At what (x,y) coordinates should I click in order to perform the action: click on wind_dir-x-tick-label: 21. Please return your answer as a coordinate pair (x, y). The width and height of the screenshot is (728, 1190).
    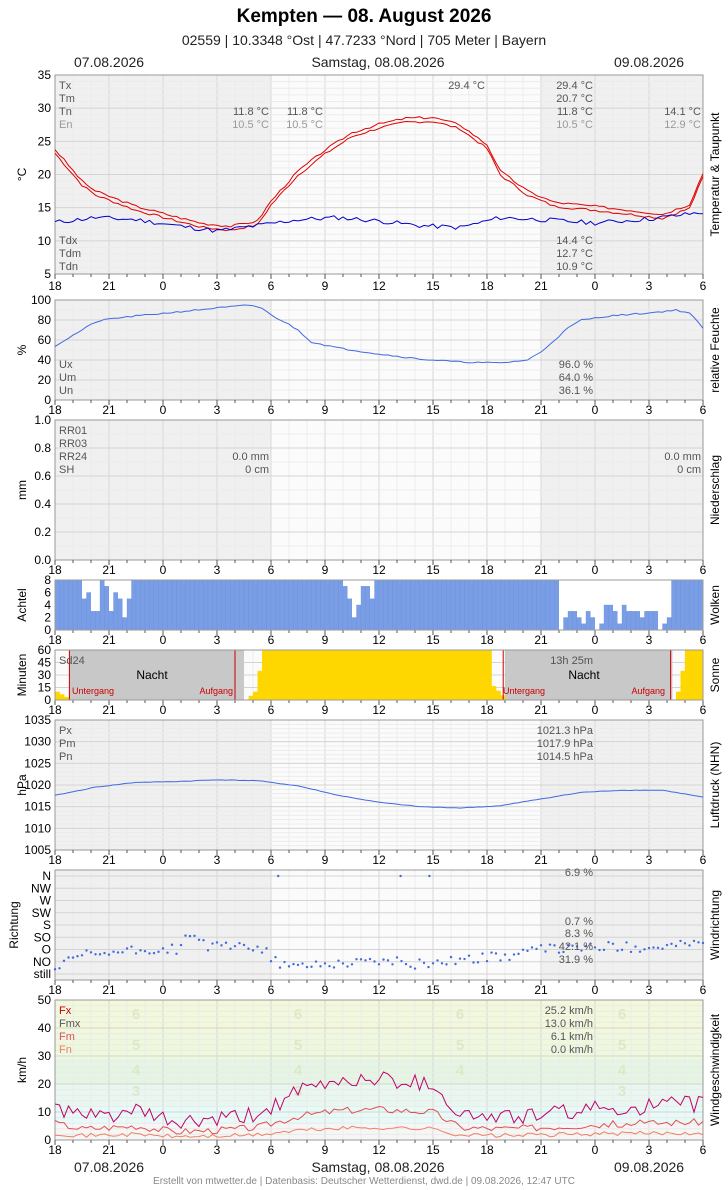
    Looking at the image, I should click on (541, 990).